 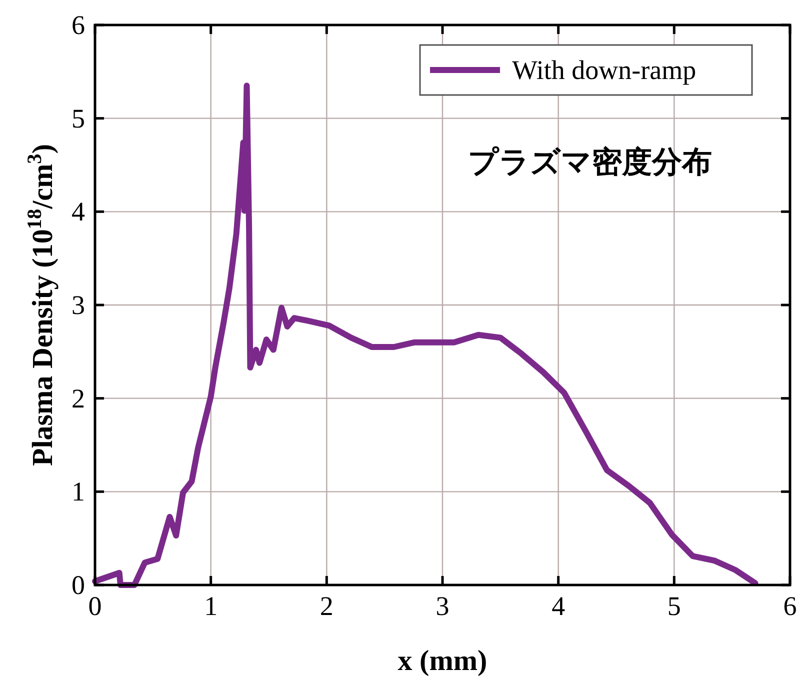 What do you see at coordinates (590, 162) in the screenshot?
I see `annotation: プラズマ密度分布` at bounding box center [590, 162].